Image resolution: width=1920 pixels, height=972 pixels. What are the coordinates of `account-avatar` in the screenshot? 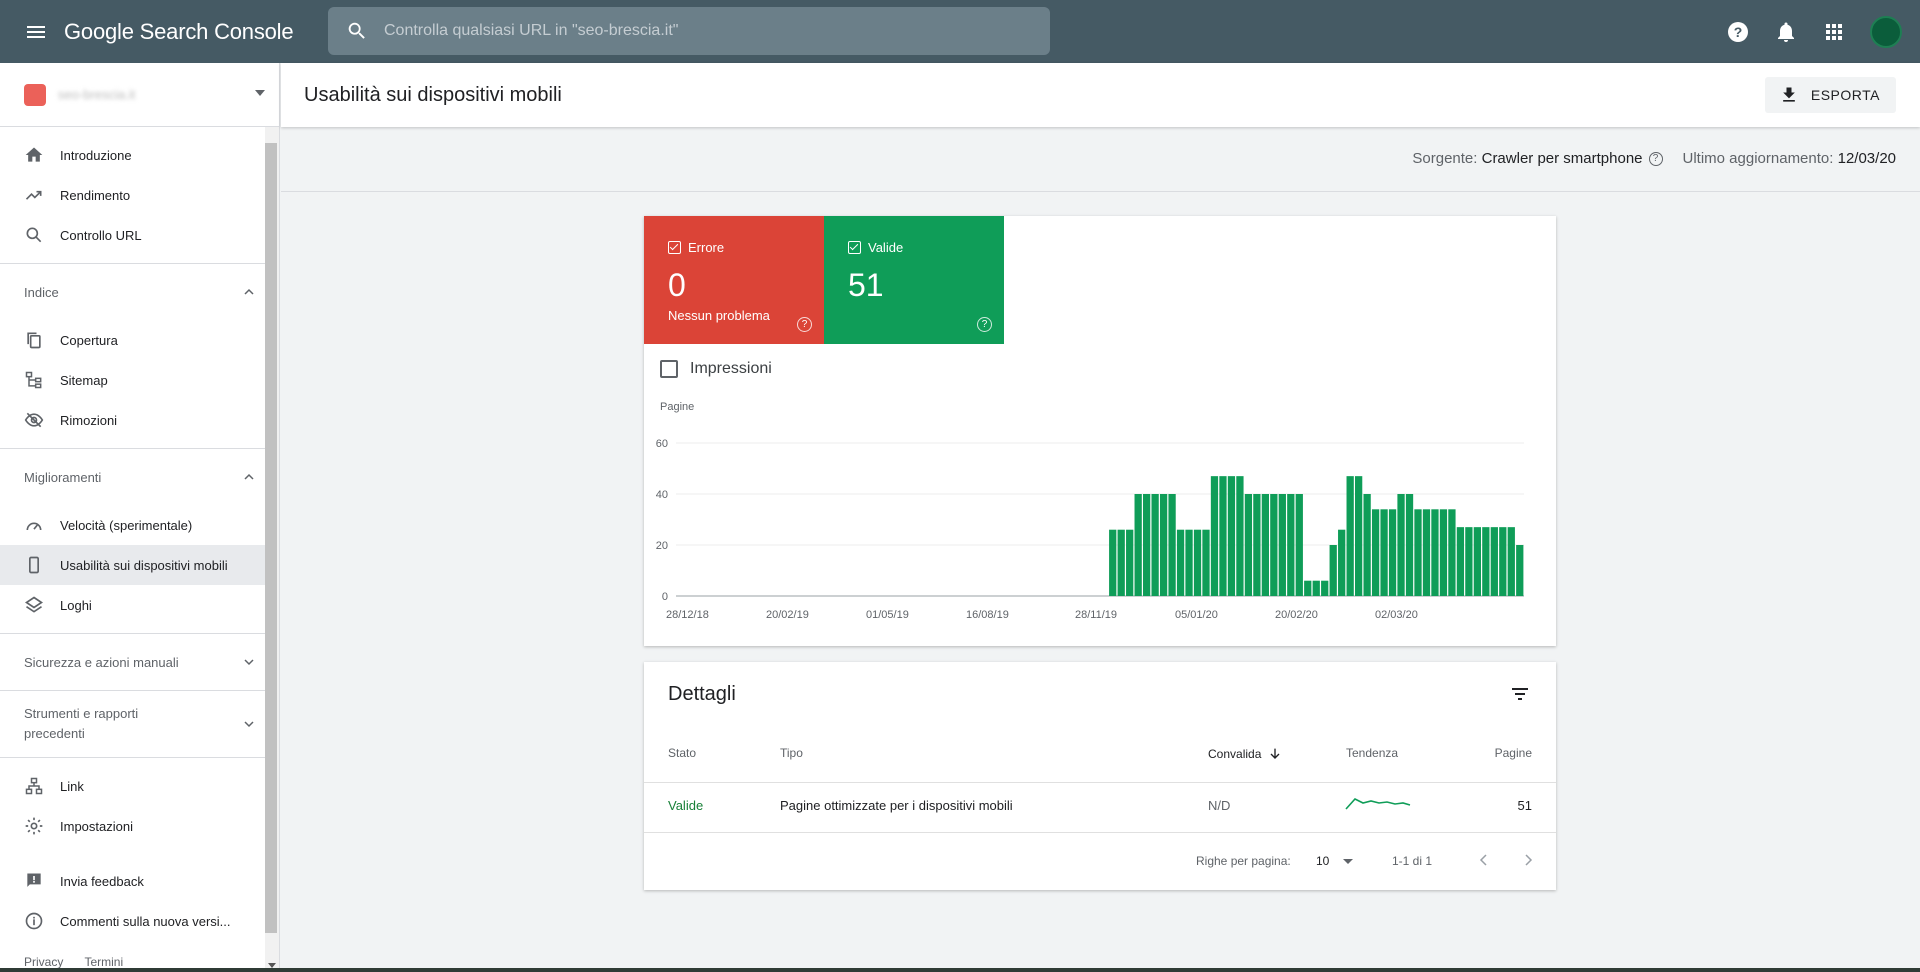 It's located at (1886, 31).